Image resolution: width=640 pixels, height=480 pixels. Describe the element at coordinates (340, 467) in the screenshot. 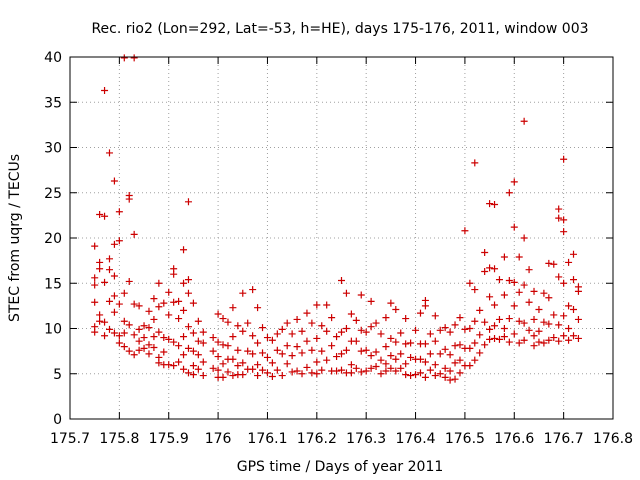

I see `x-axis-label: GPS time / Days of year 2011` at that location.